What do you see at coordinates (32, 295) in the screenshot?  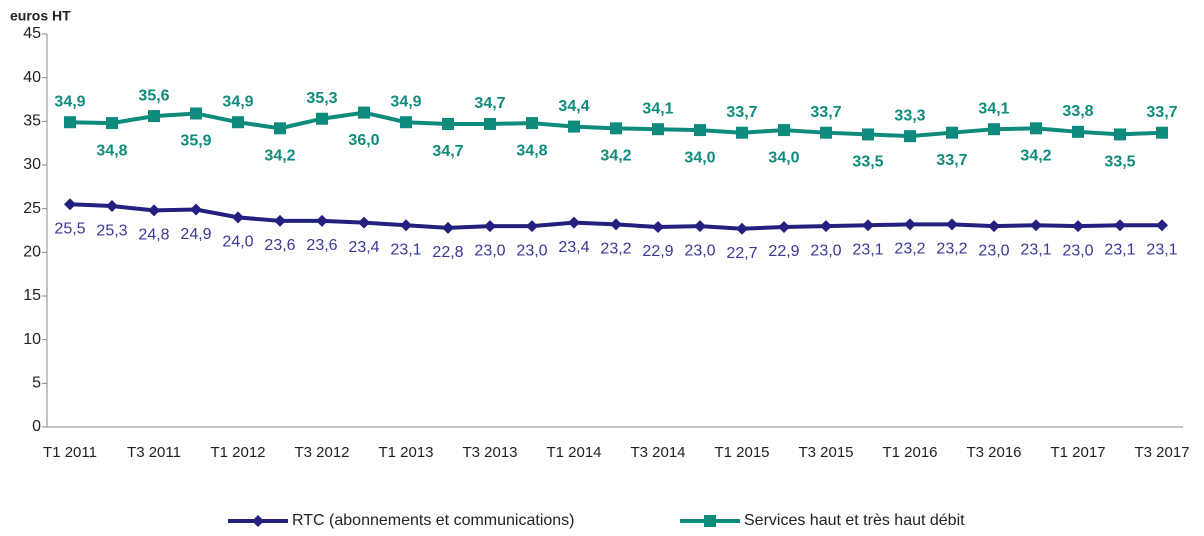 I see `y-tick-label: 15` at bounding box center [32, 295].